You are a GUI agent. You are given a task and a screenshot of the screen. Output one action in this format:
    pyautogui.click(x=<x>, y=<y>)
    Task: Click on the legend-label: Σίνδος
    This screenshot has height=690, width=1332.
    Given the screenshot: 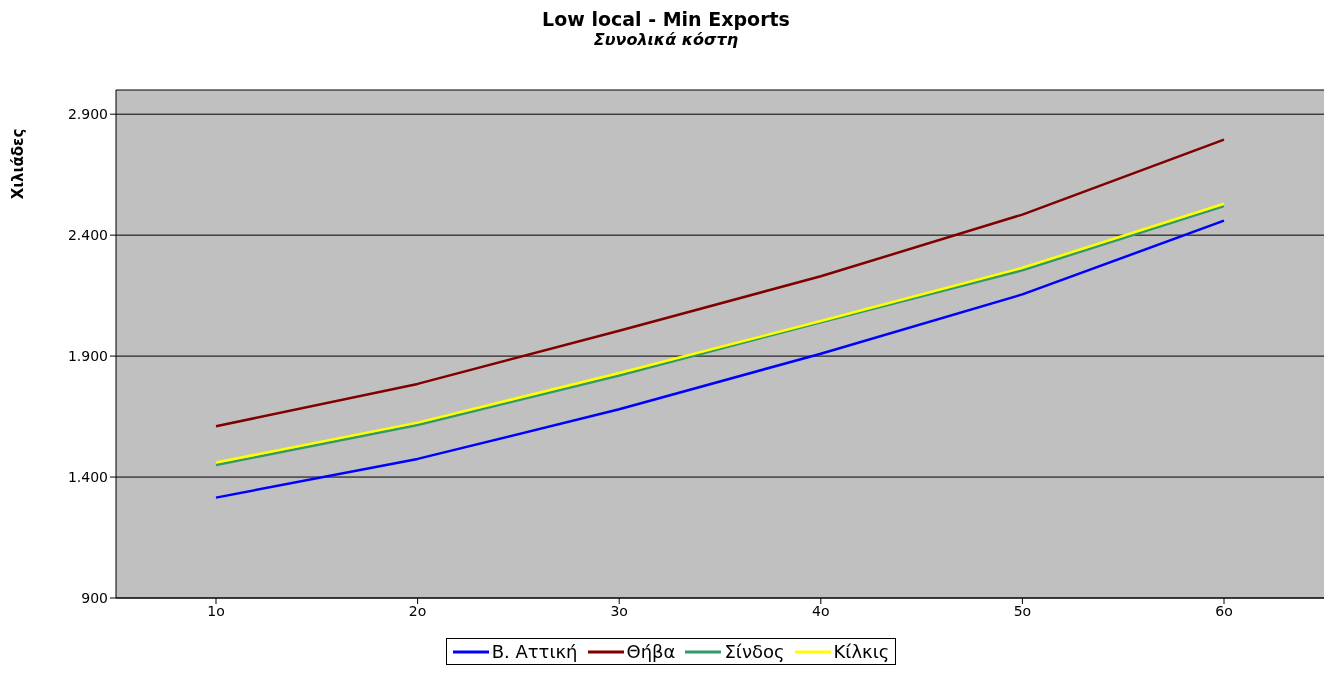 What is the action you would take?
    pyautogui.click(x=754, y=651)
    